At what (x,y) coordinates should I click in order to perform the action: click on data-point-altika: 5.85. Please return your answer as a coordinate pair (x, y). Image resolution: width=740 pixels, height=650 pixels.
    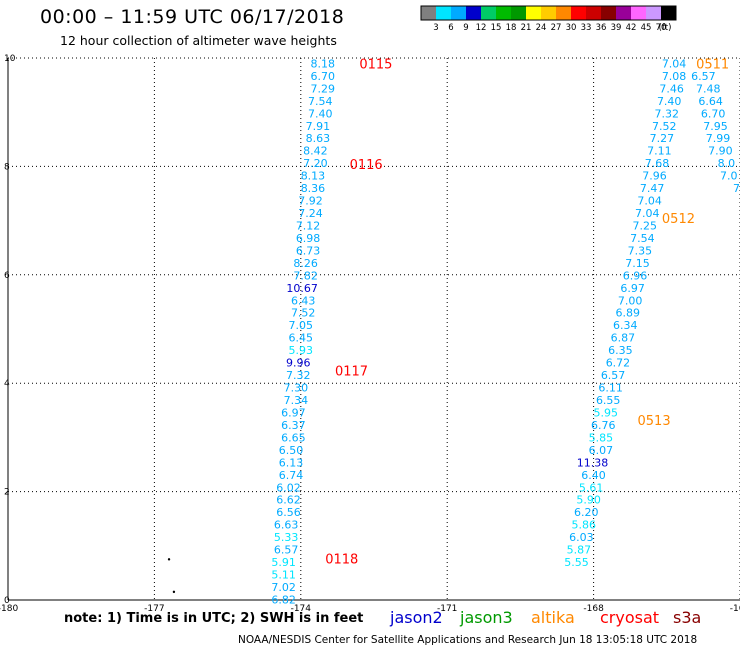
    Looking at the image, I should click on (601, 437).